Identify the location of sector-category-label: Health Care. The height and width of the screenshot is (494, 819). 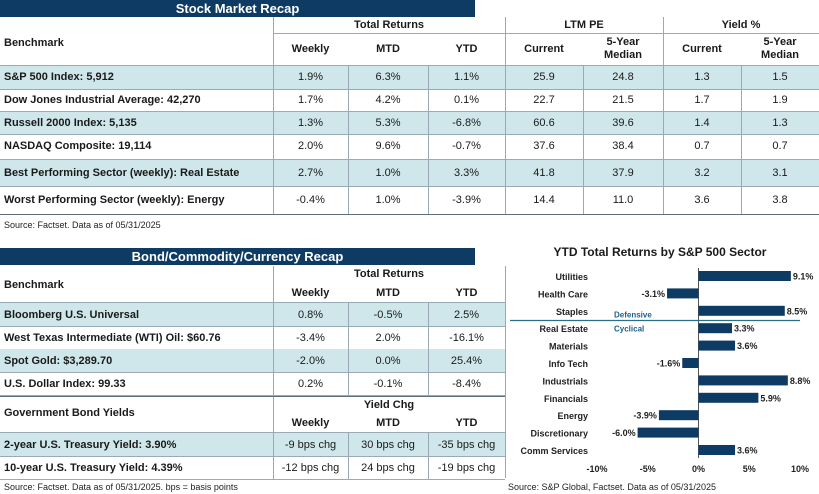
(563, 294).